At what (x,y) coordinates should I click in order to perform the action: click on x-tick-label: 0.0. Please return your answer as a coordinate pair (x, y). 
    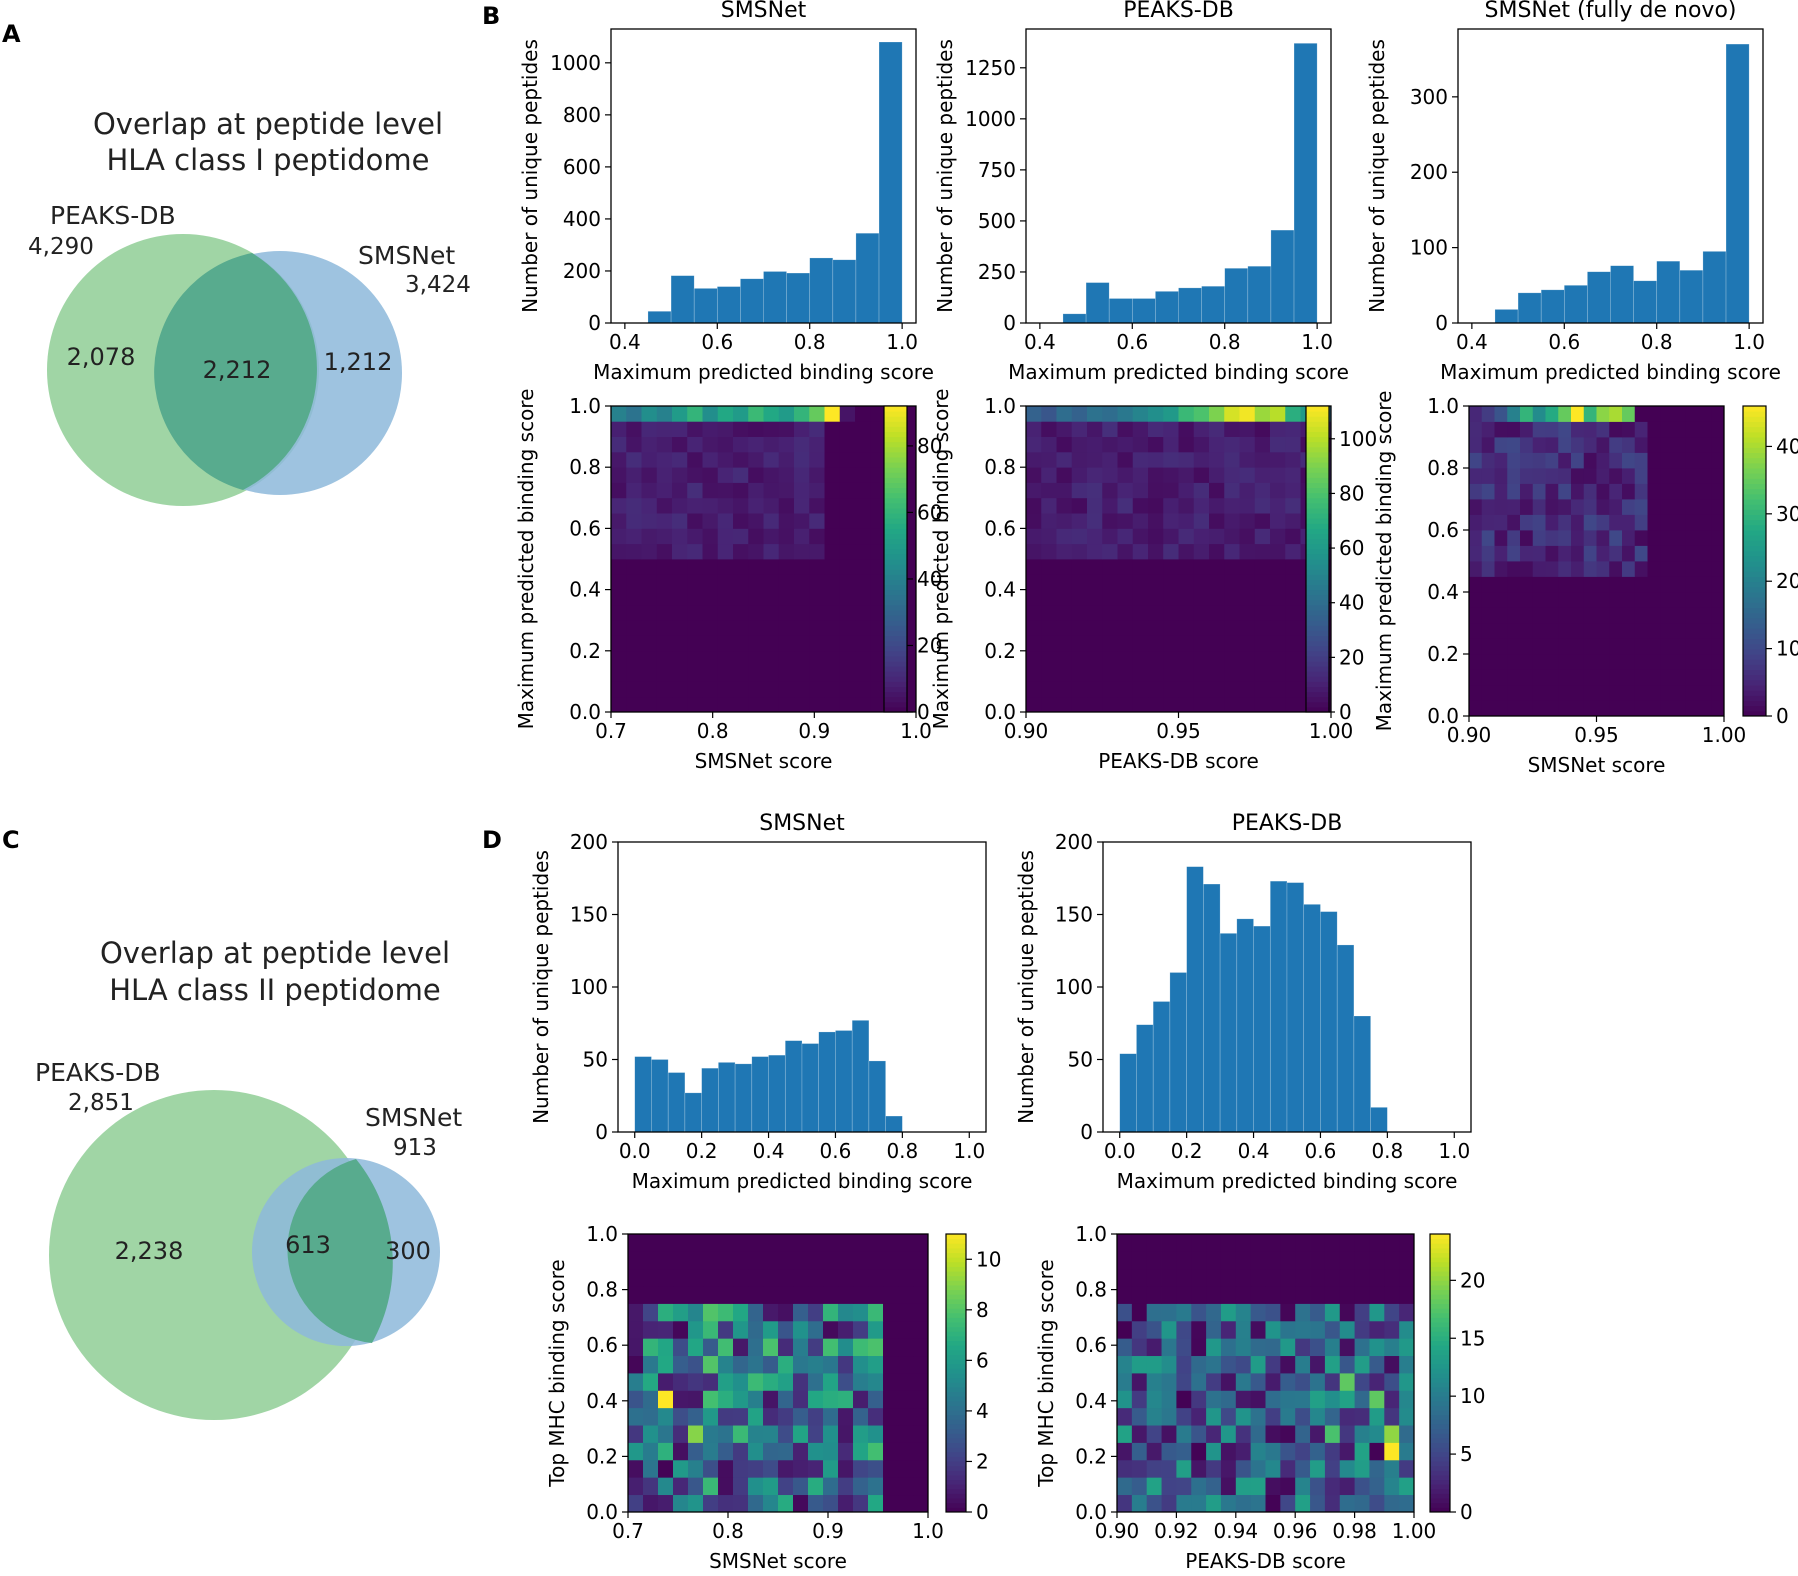
    Looking at the image, I should click on (635, 1151).